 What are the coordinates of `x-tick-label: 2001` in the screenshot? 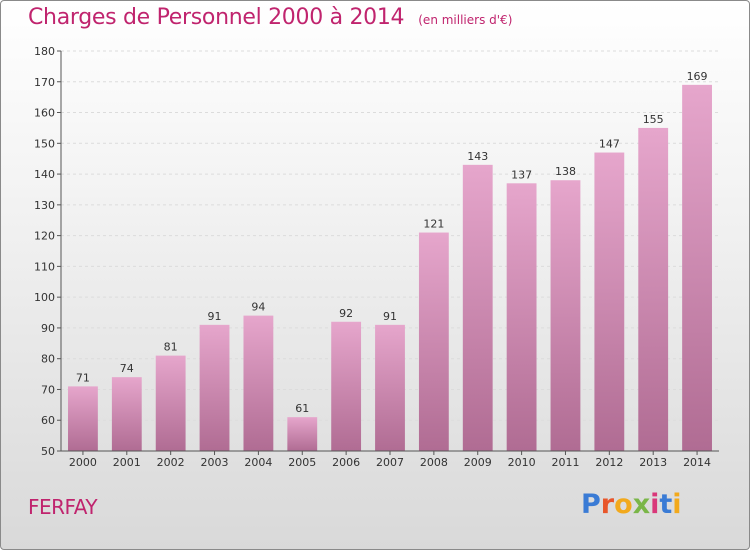 It's located at (127, 462).